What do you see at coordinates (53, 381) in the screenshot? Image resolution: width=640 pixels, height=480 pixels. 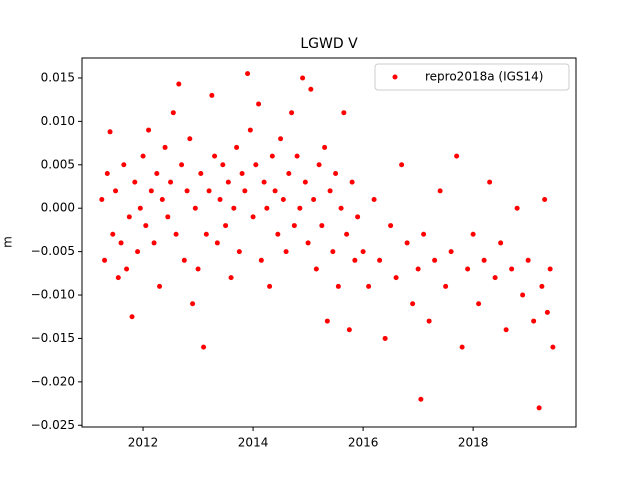 I see `y-tick-label: −0.020` at bounding box center [53, 381].